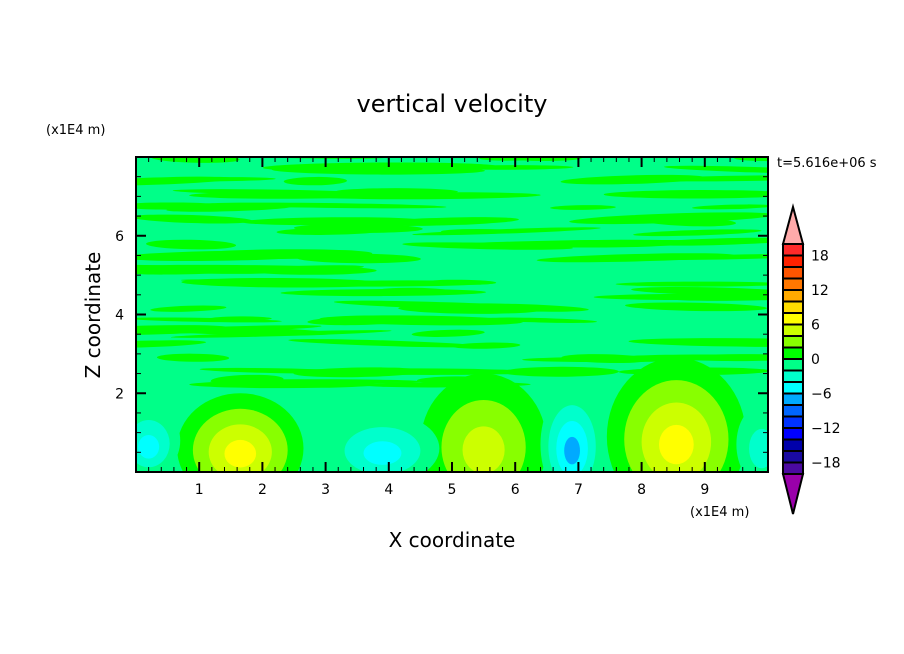  Describe the element at coordinates (578, 490) in the screenshot. I see `x-tick-label: 7` at that location.